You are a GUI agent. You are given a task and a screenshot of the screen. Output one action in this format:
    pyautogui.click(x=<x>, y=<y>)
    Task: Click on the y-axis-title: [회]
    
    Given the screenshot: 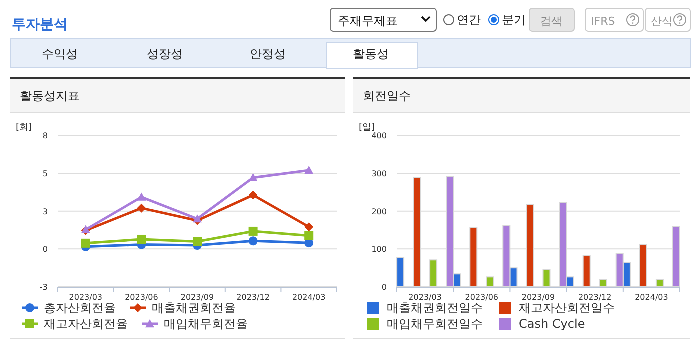 What is the action you would take?
    pyautogui.click(x=24, y=128)
    